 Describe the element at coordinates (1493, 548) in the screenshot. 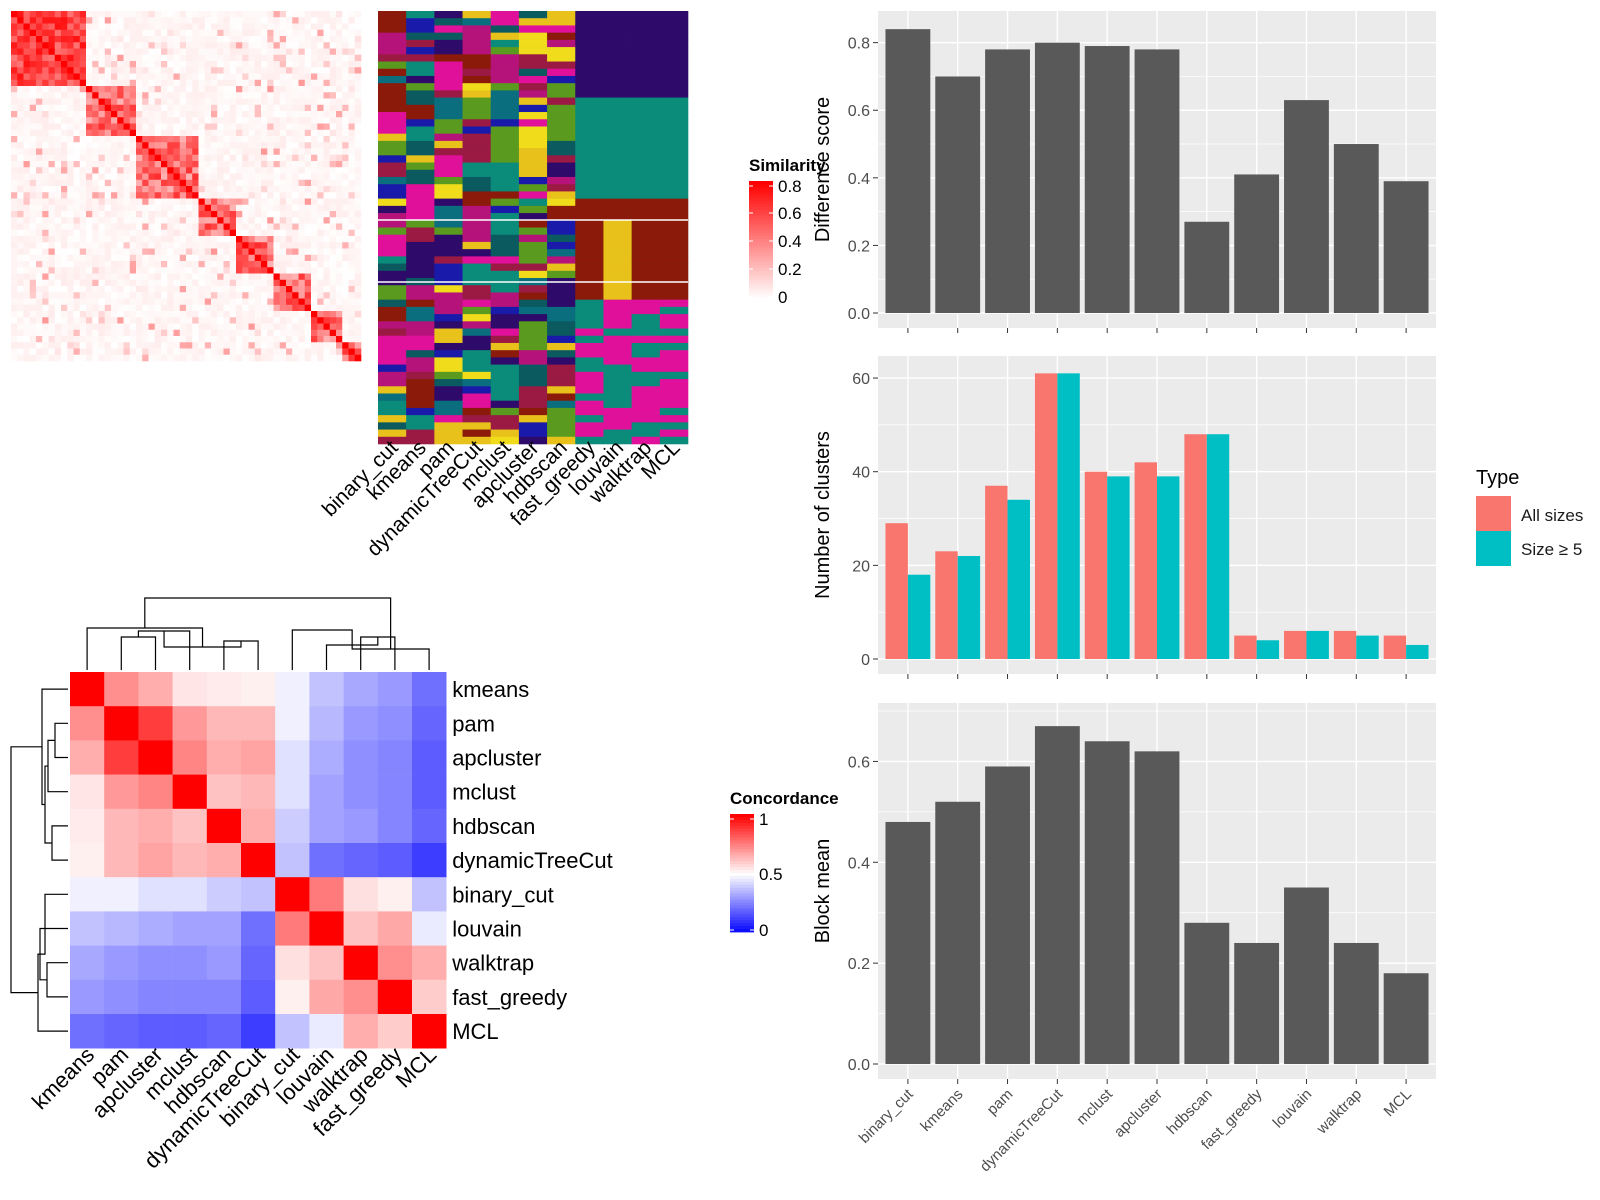

I see `type-legend-swatch-size5` at that location.